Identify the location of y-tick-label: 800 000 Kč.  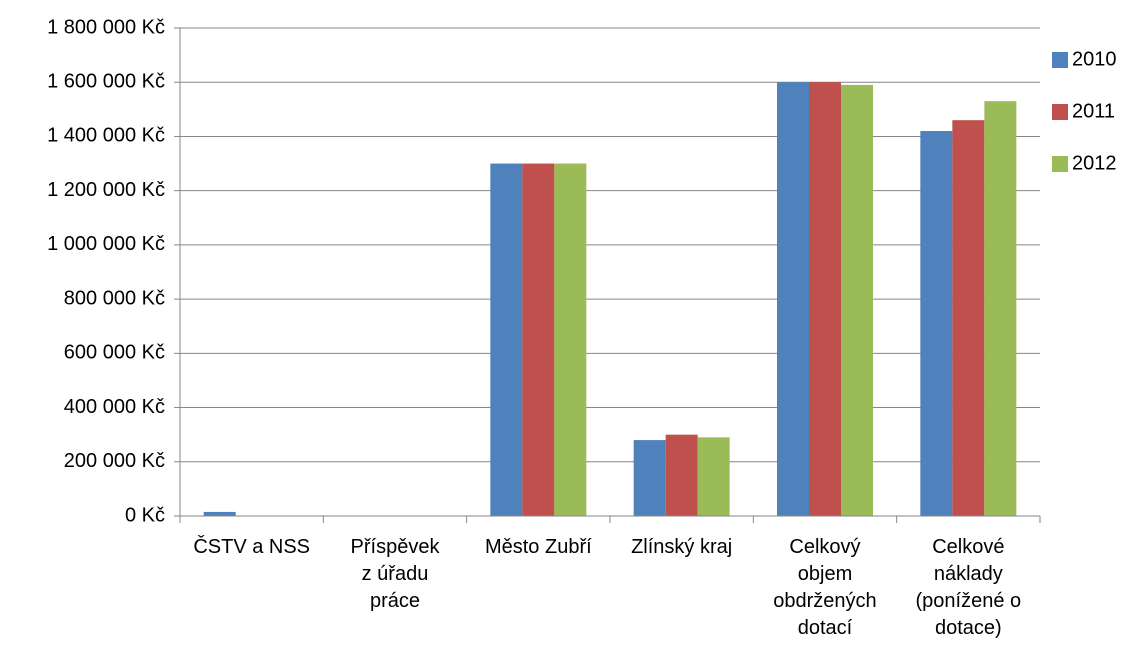
(114, 298).